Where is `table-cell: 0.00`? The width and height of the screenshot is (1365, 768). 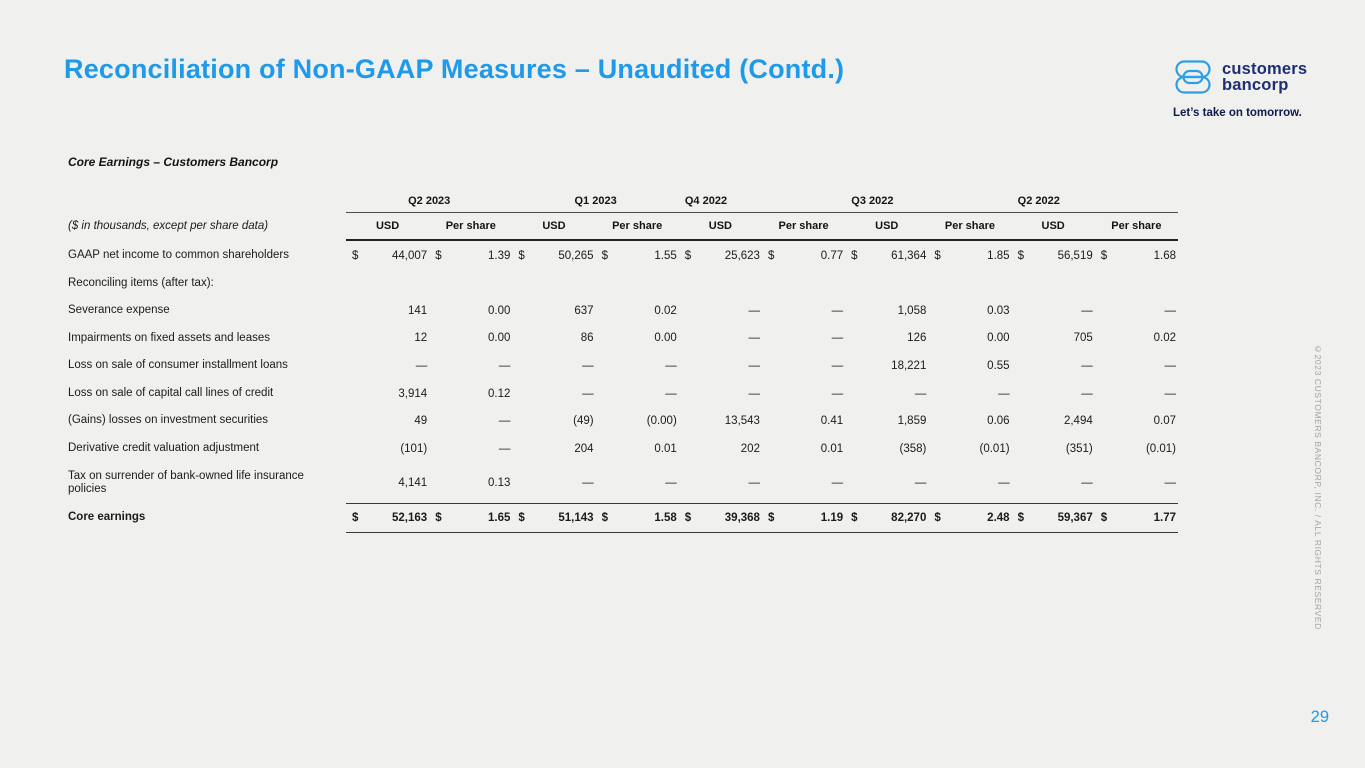
table-cell: 0.00 is located at coordinates (470, 339).